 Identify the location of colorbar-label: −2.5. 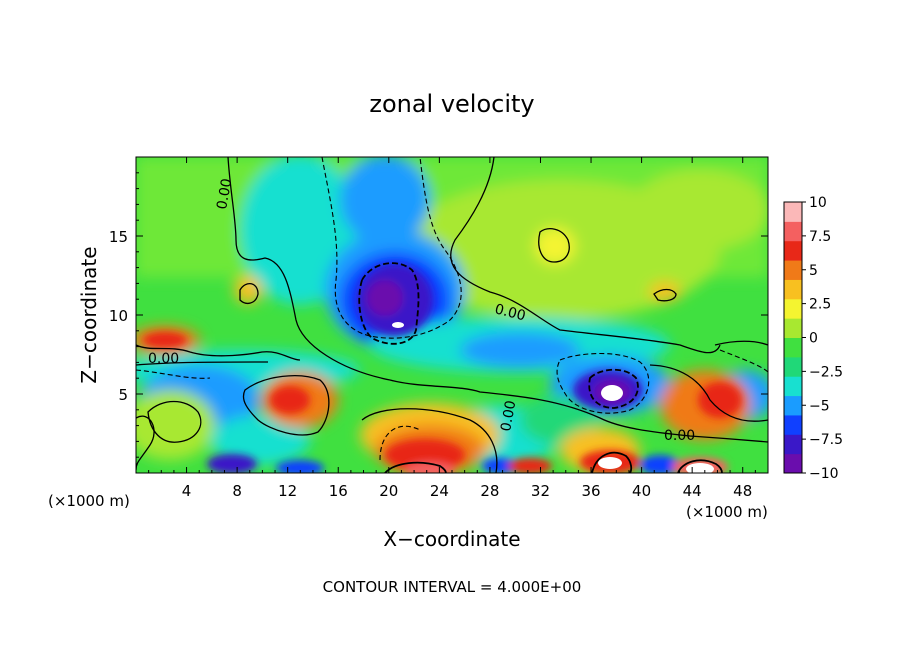
(826, 372).